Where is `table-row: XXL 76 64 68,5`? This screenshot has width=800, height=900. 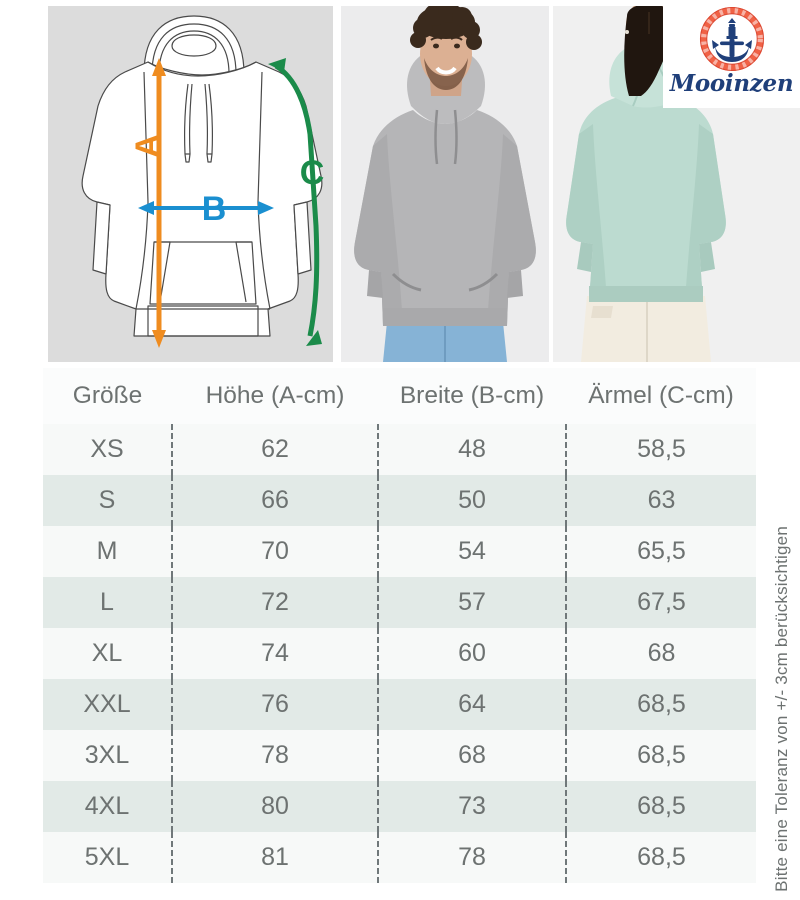
table-row: XXL 76 64 68,5 is located at coordinates (399, 704).